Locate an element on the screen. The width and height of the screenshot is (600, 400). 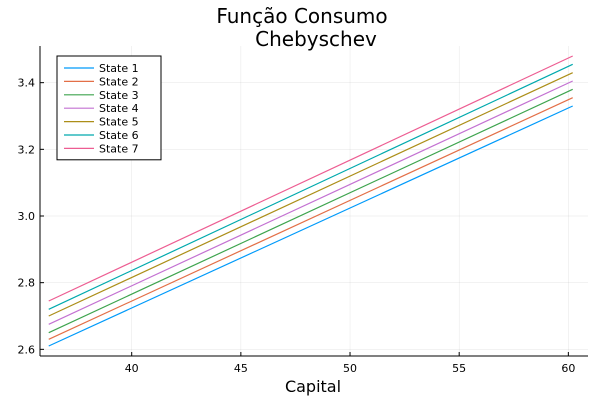
x-ticks: 40 45 50 55 60 is located at coordinates (350, 363).